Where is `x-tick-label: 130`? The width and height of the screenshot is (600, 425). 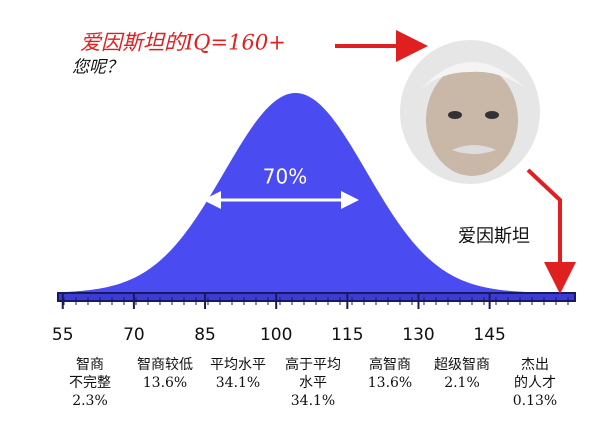 x-tick-label: 130 is located at coordinates (418, 335).